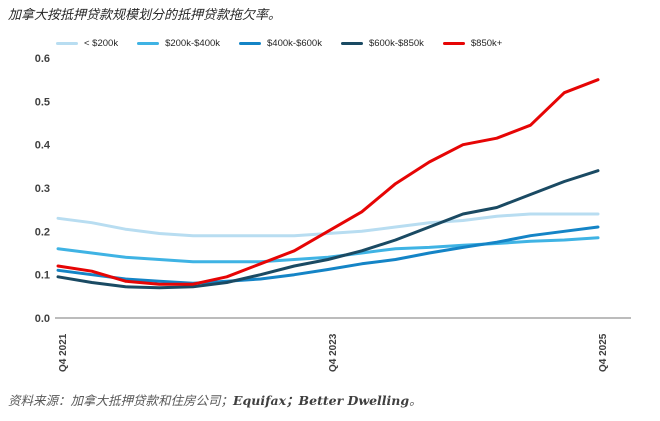  I want to click on y-tick-label: 0.3, so click(42, 189).